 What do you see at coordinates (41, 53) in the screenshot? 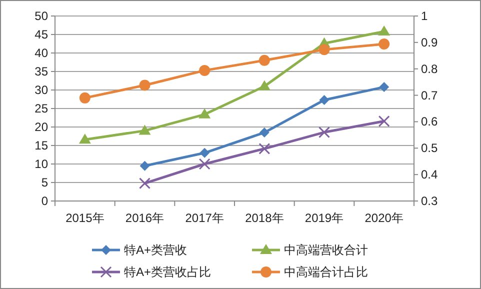
I see `y-tick-label: 40` at bounding box center [41, 53].